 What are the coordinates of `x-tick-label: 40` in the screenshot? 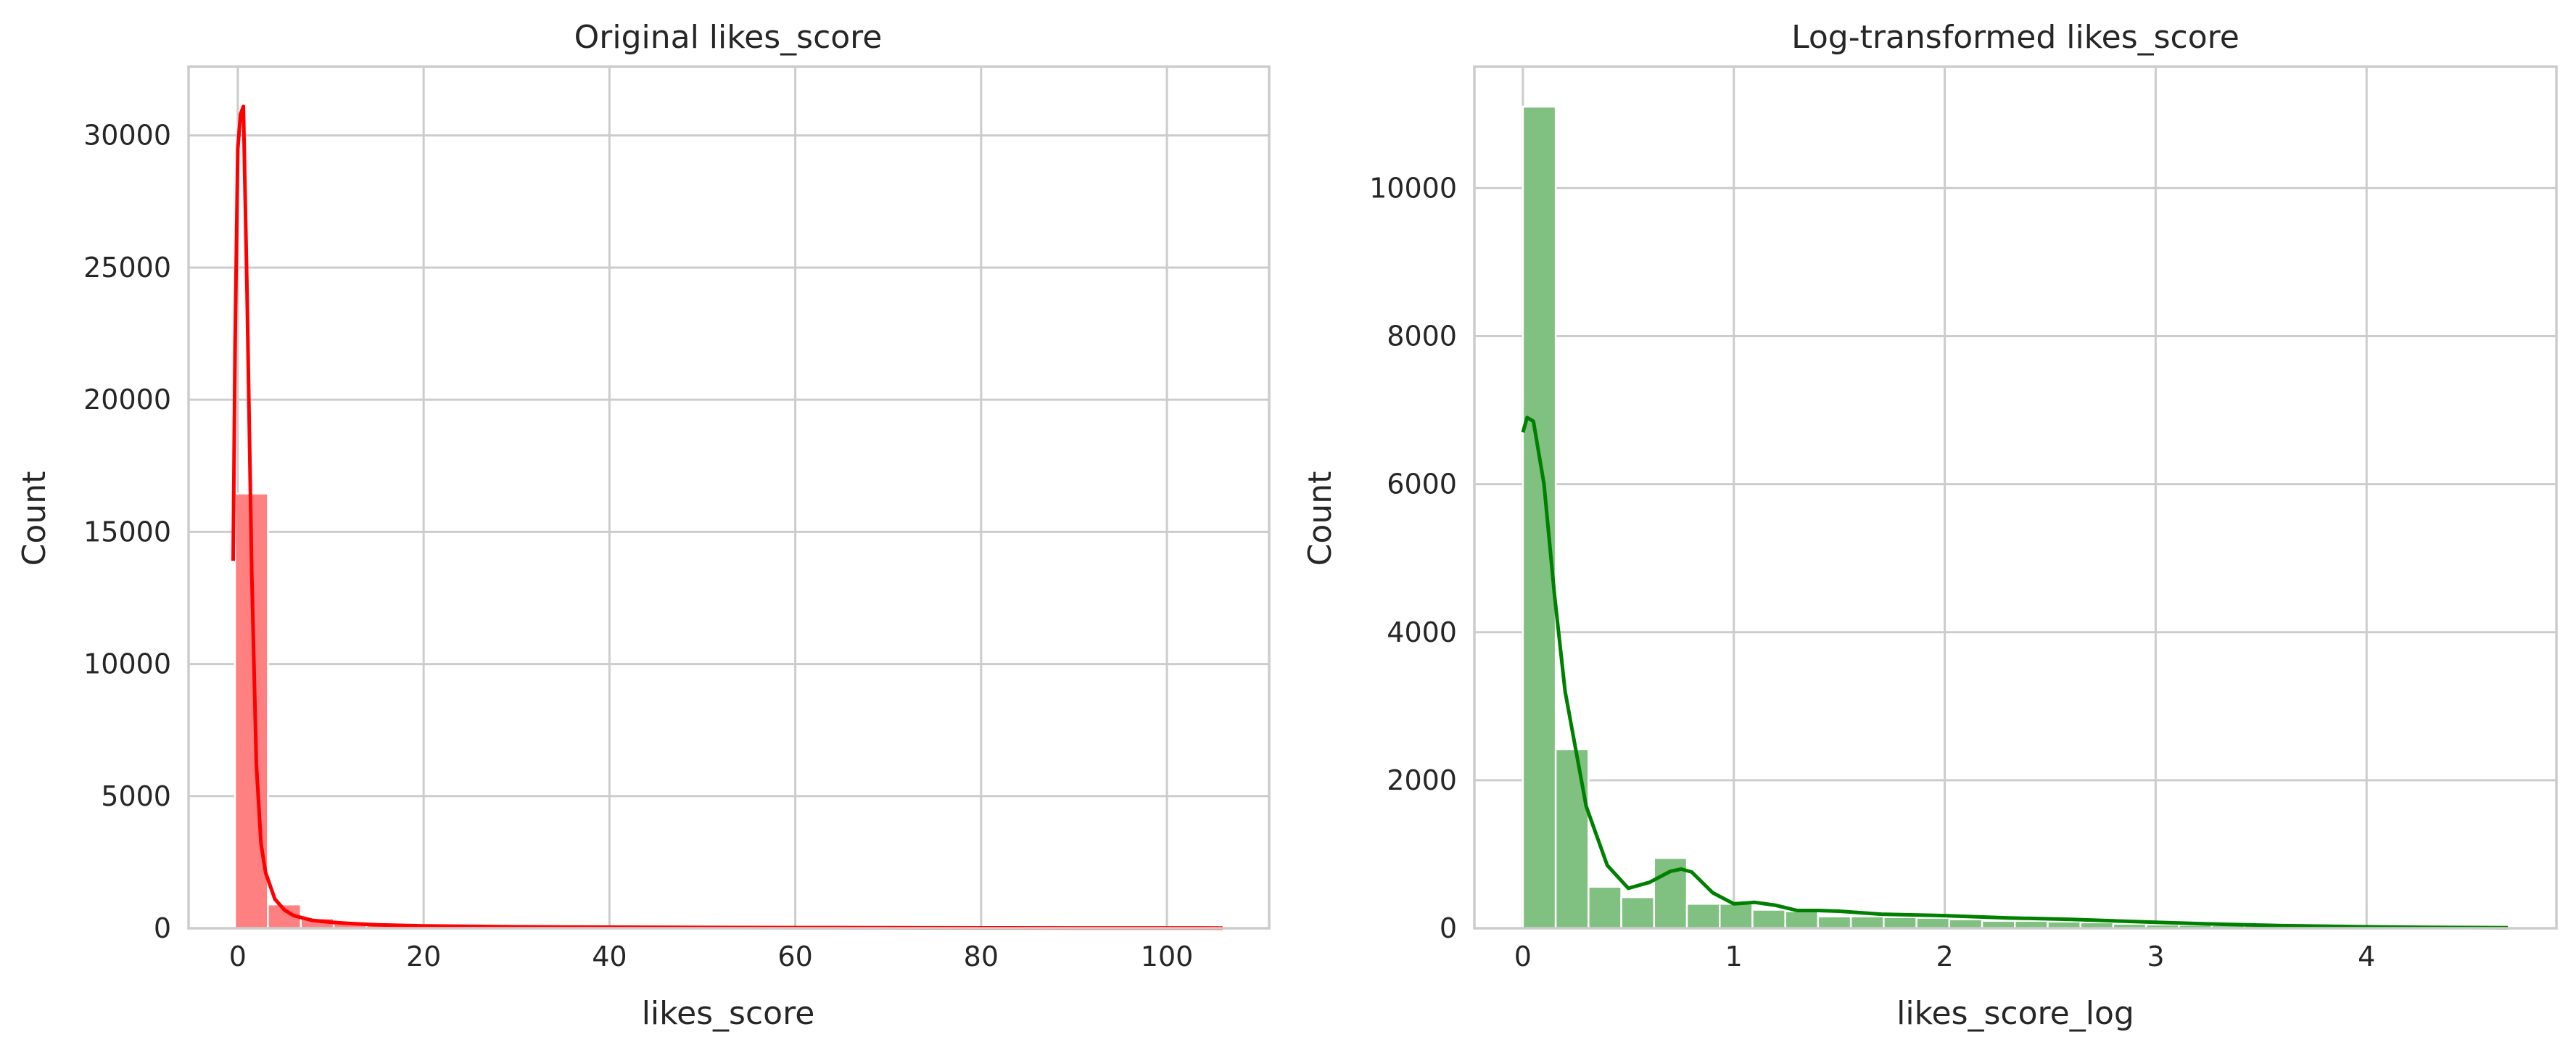 It's located at (609, 957).